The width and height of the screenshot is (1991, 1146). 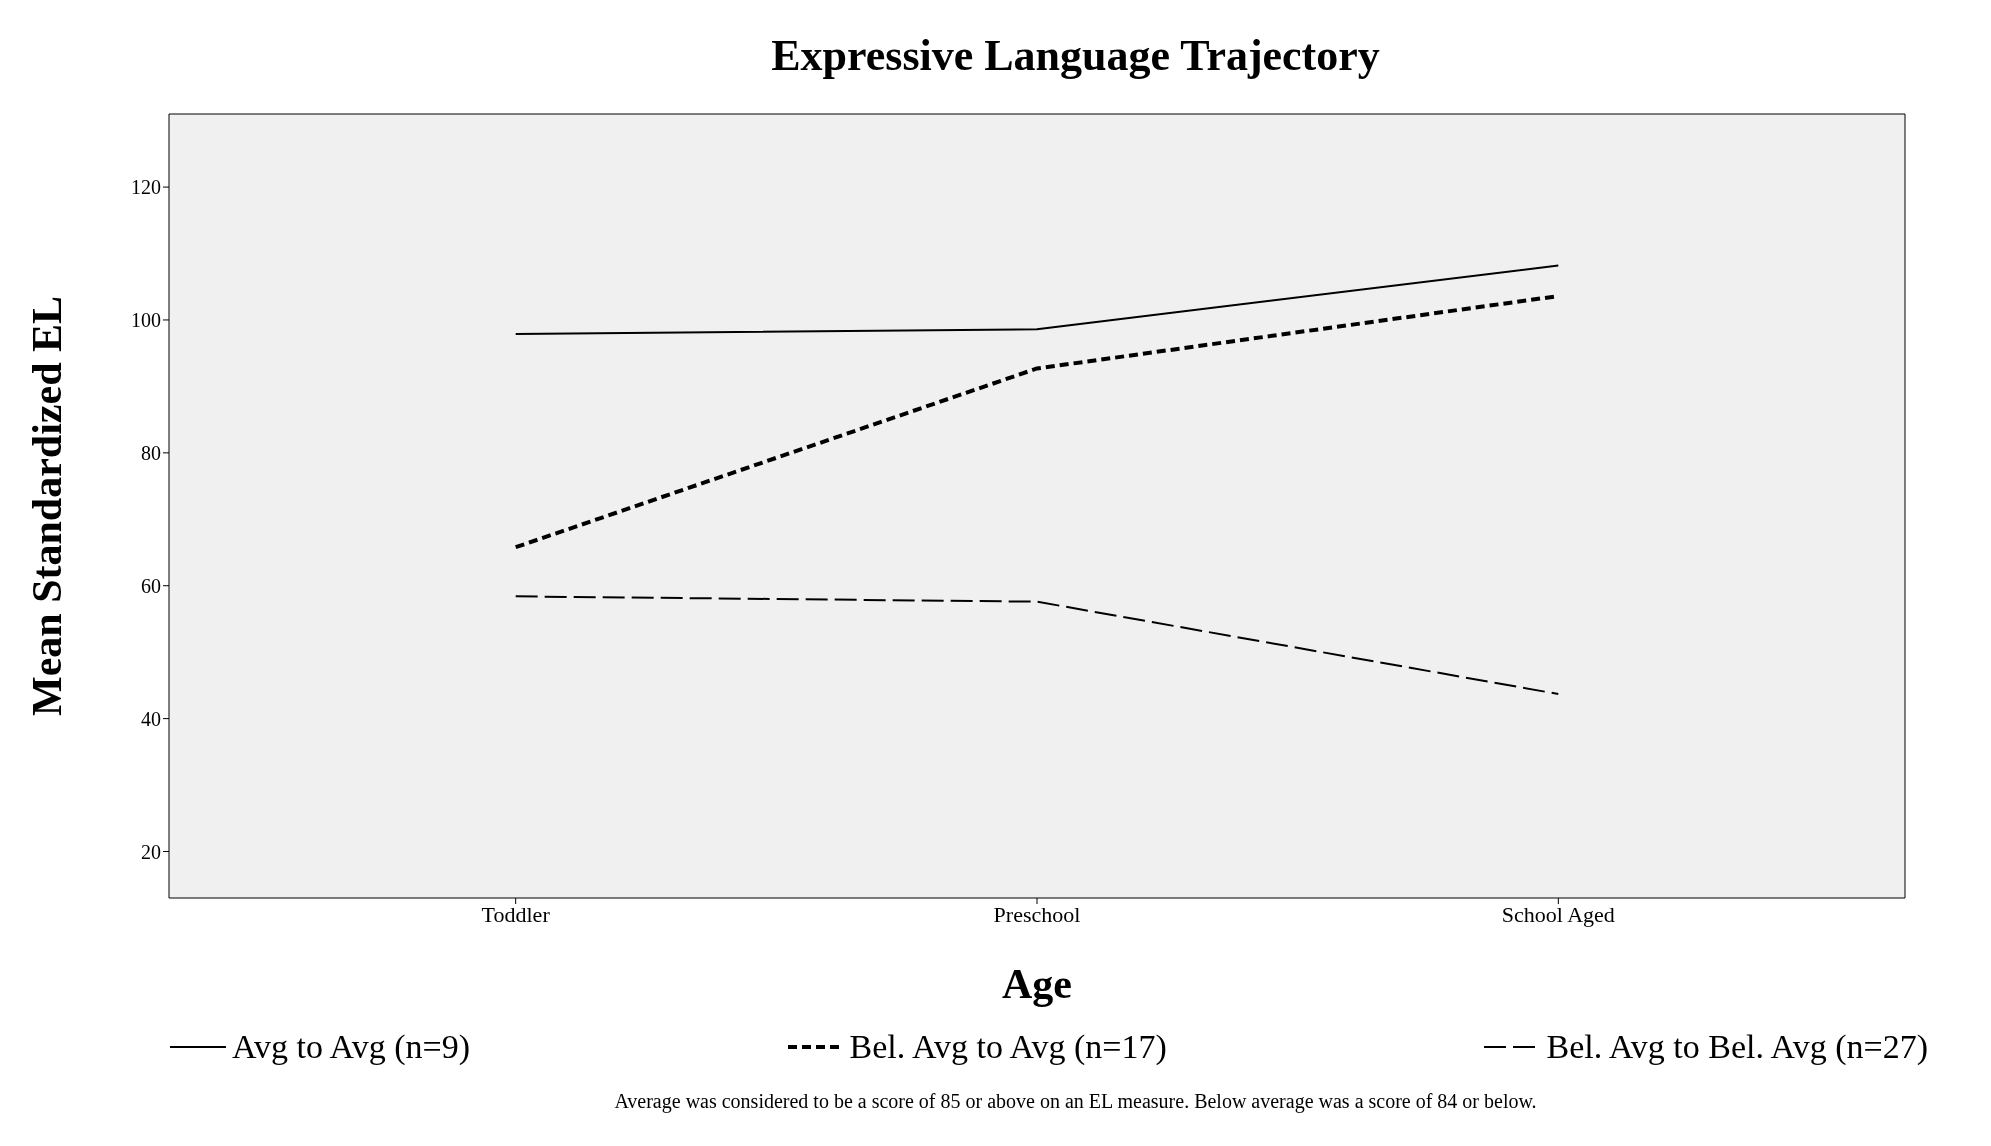 What do you see at coordinates (46, 506) in the screenshot?
I see `y-axis-title: Mean Standardized EL` at bounding box center [46, 506].